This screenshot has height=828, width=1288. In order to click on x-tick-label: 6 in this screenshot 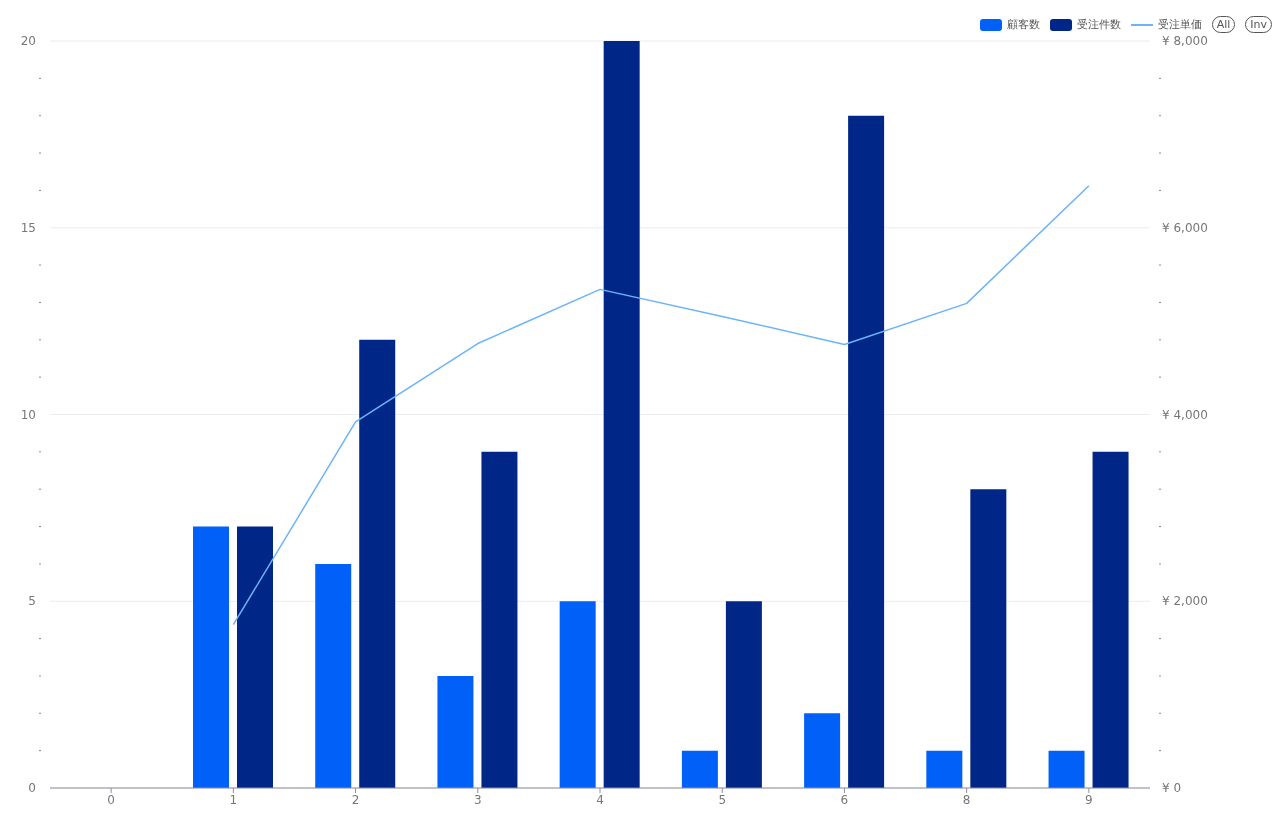, I will do `click(844, 799)`.